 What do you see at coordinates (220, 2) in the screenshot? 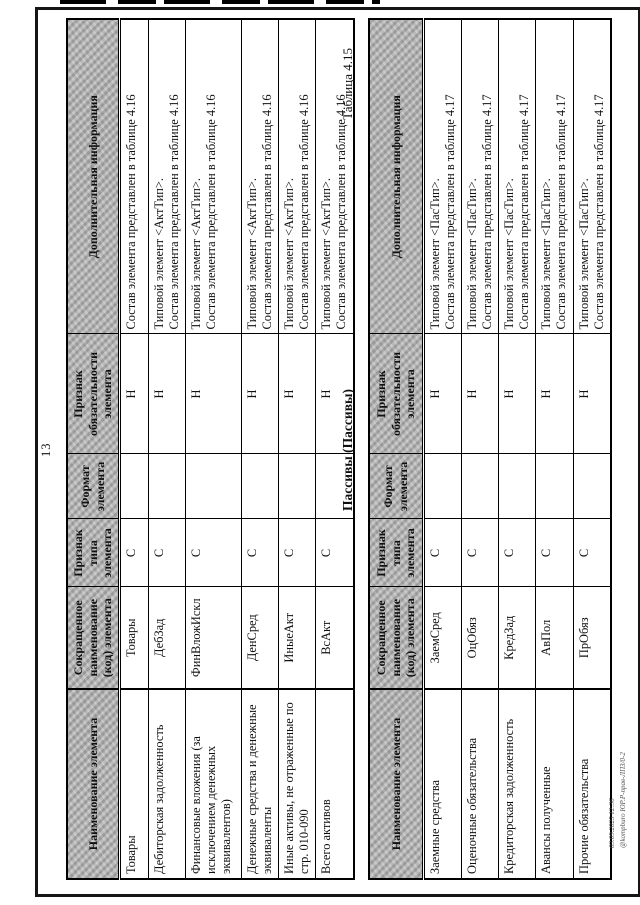
I see `scan-edge-artifact` at bounding box center [220, 2].